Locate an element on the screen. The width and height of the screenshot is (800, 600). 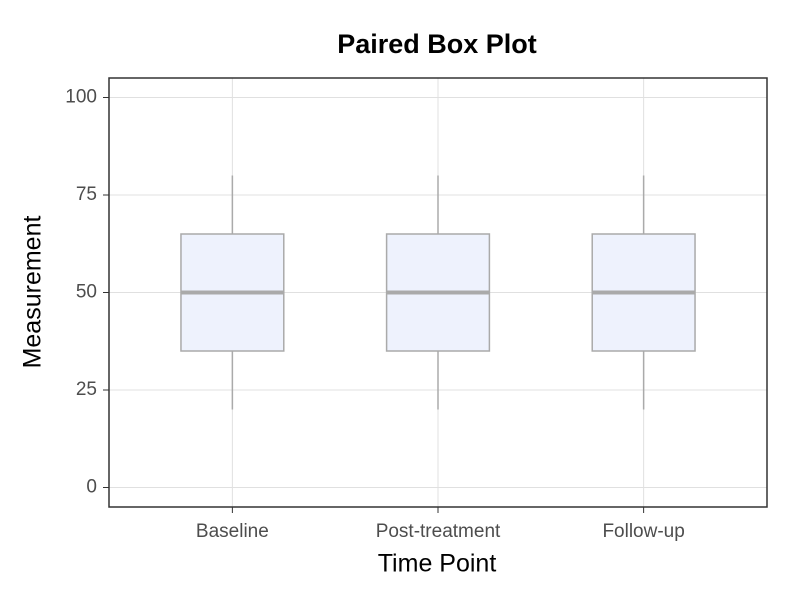
x-tick-label: Post-treatment is located at coordinates (438, 531).